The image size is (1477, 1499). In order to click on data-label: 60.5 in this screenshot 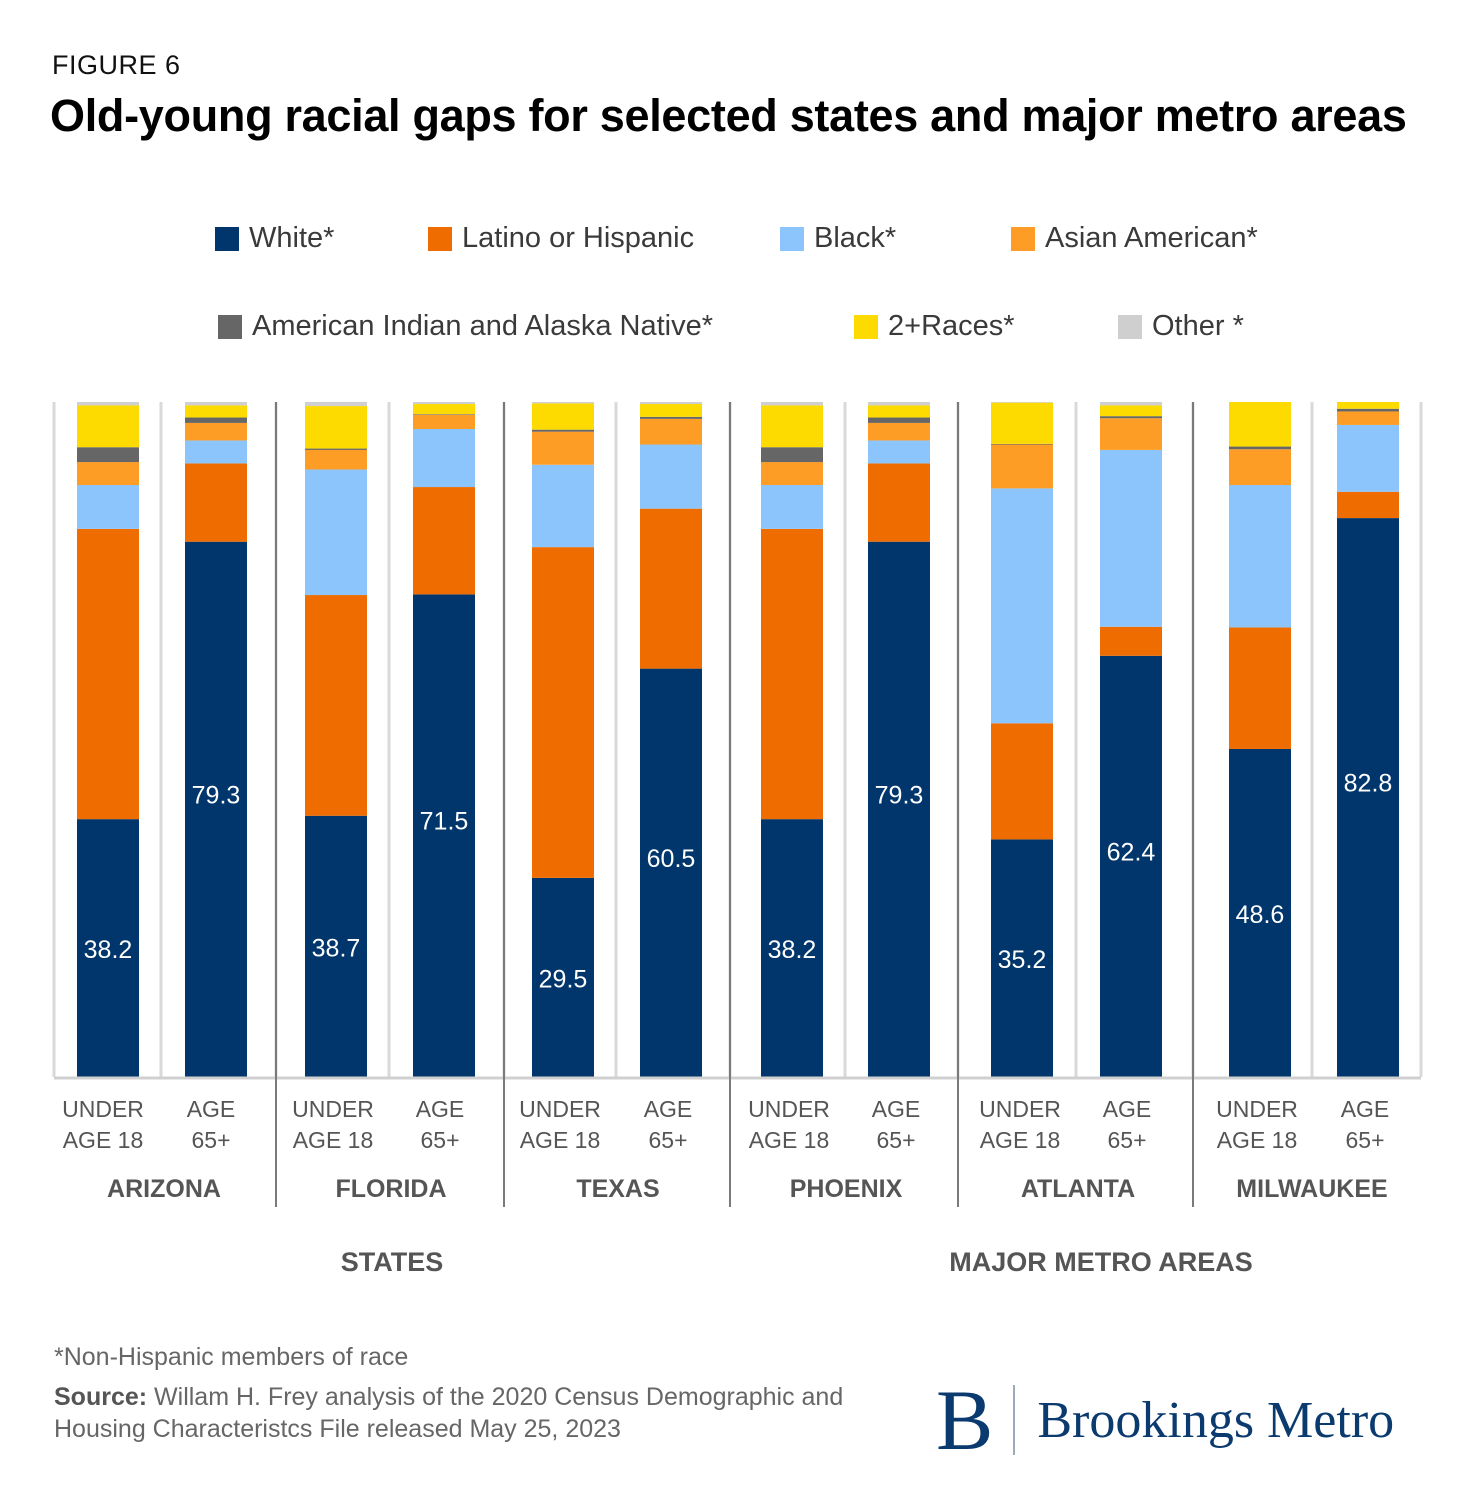, I will do `click(671, 859)`.